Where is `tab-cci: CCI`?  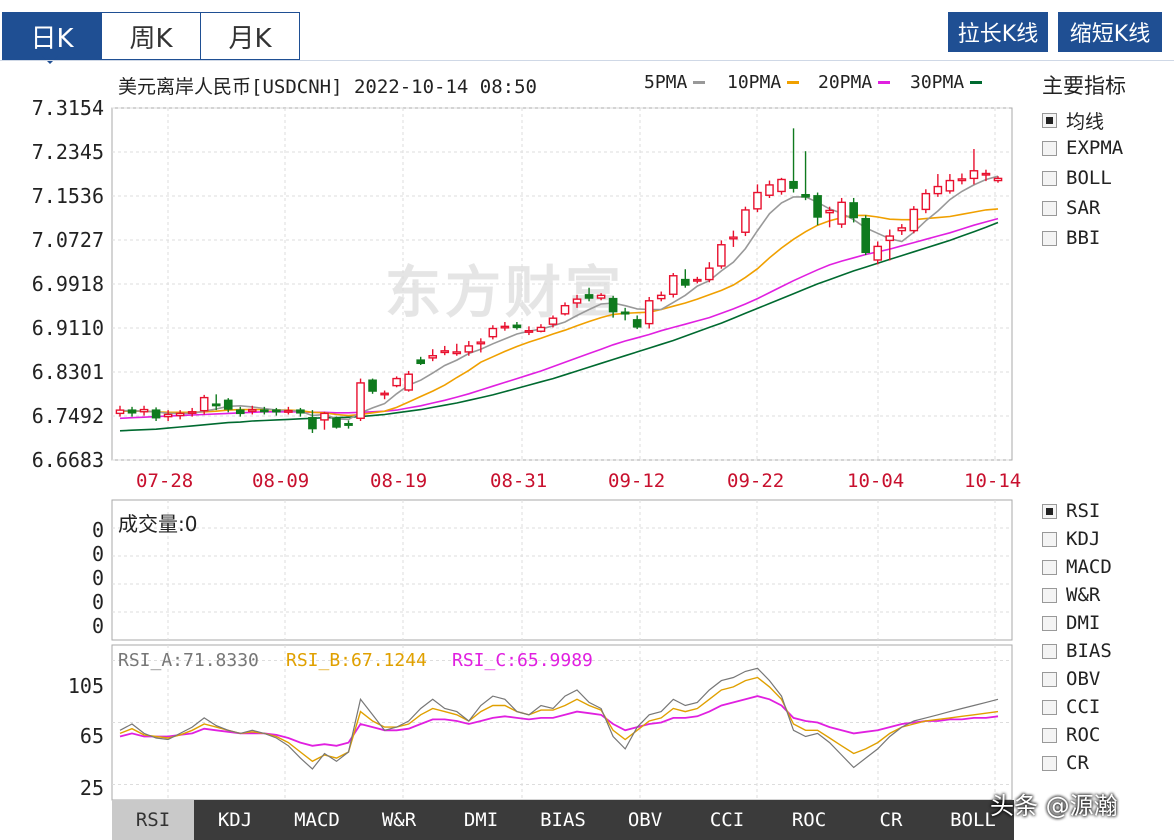 tab-cci: CCI is located at coordinates (727, 820).